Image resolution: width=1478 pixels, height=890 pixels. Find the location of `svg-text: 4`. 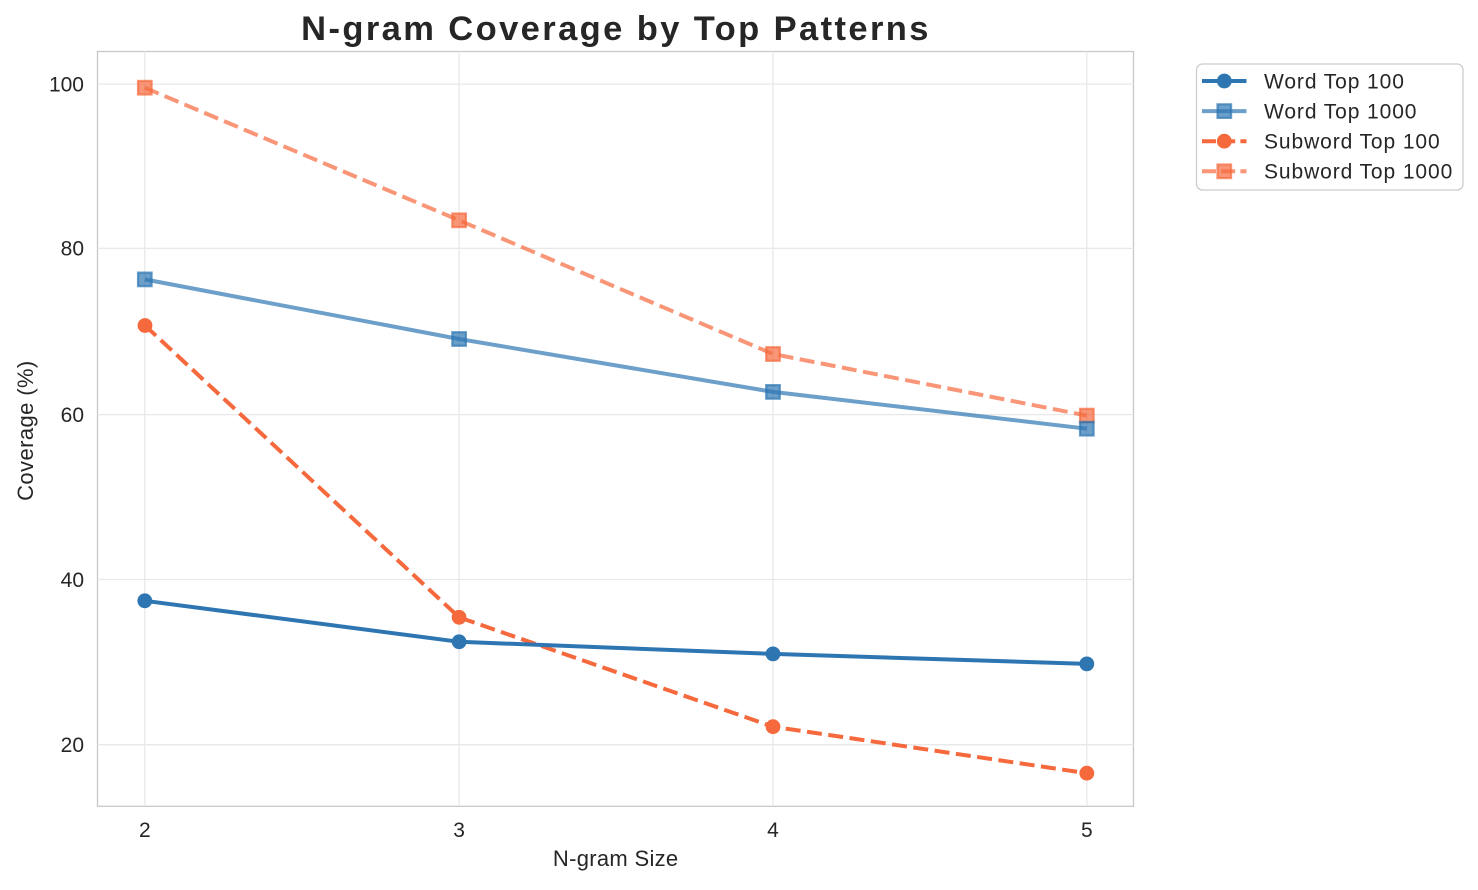

svg-text: 4 is located at coordinates (773, 830).